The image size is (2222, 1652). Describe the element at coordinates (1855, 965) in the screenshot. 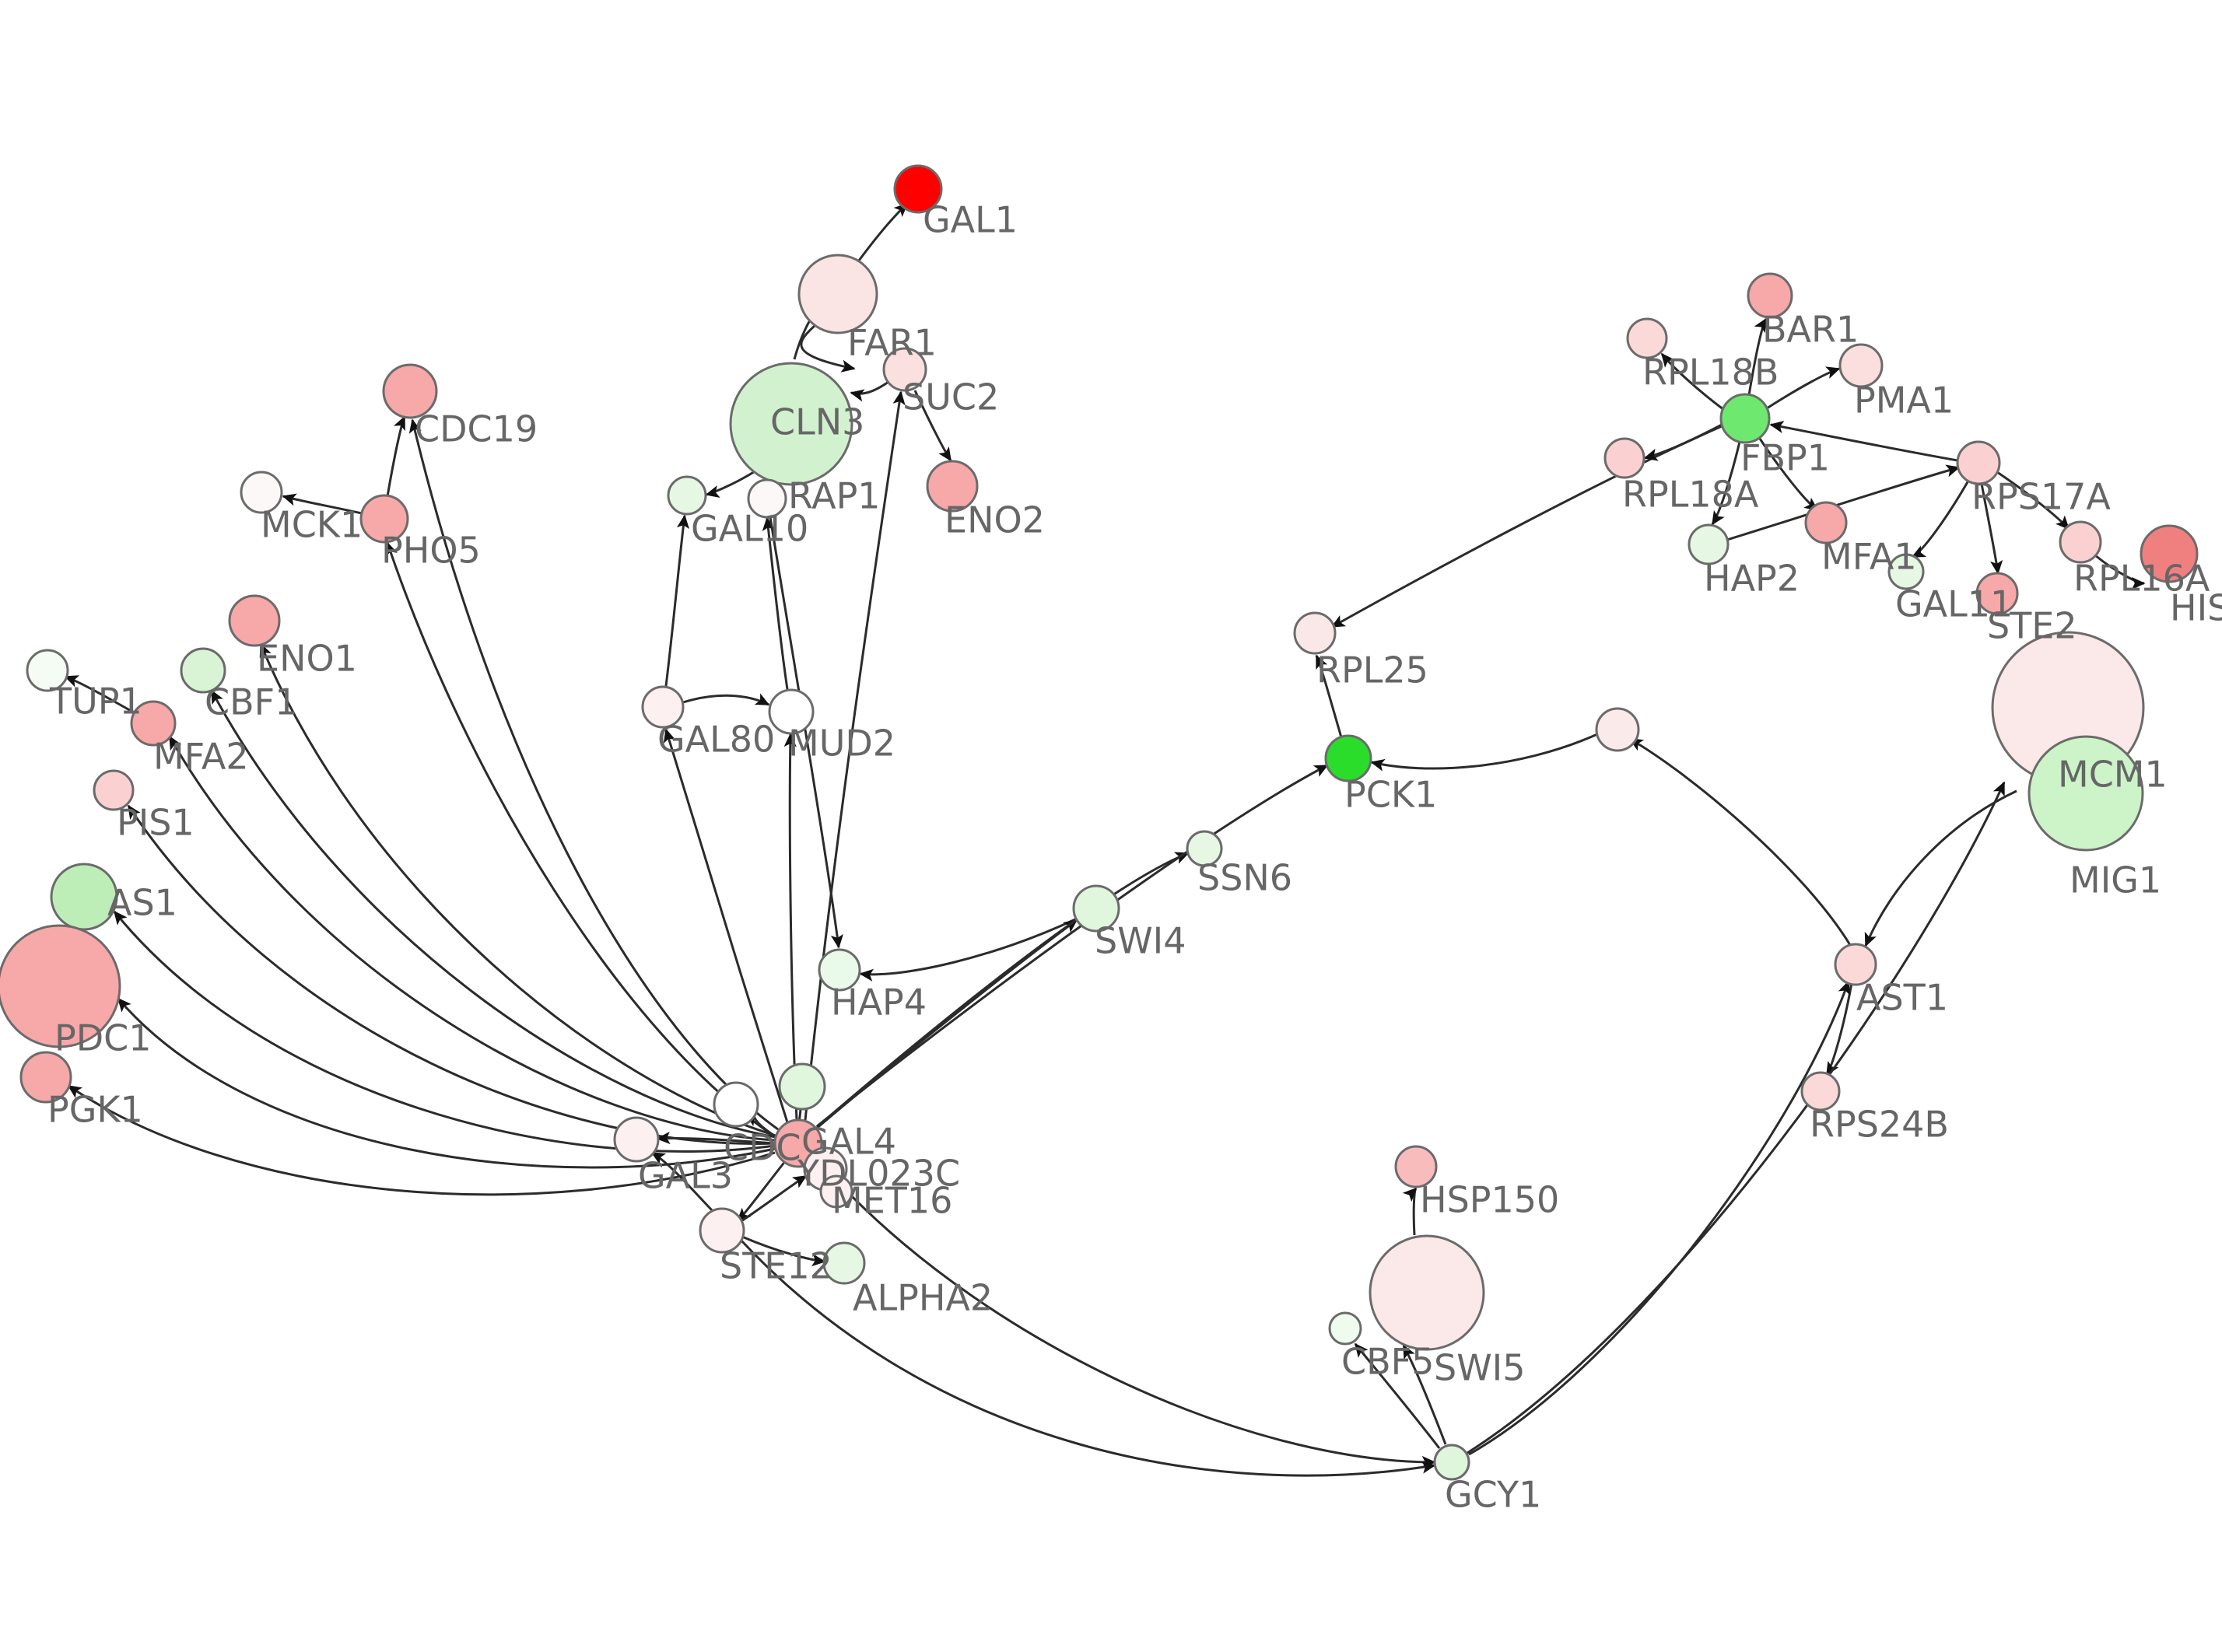

I see `node-AST1` at that location.